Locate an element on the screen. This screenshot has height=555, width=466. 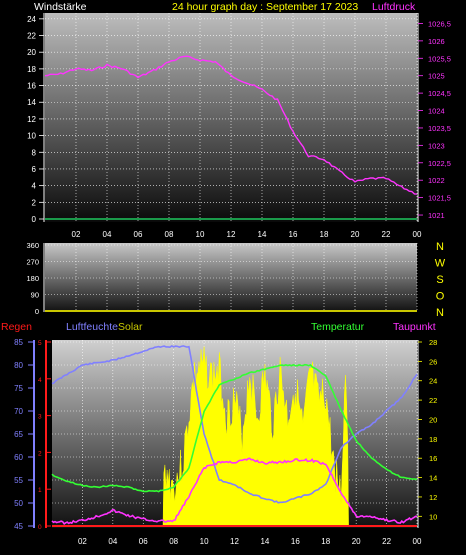
y-tick-label: 1 is located at coordinates (40, 490).